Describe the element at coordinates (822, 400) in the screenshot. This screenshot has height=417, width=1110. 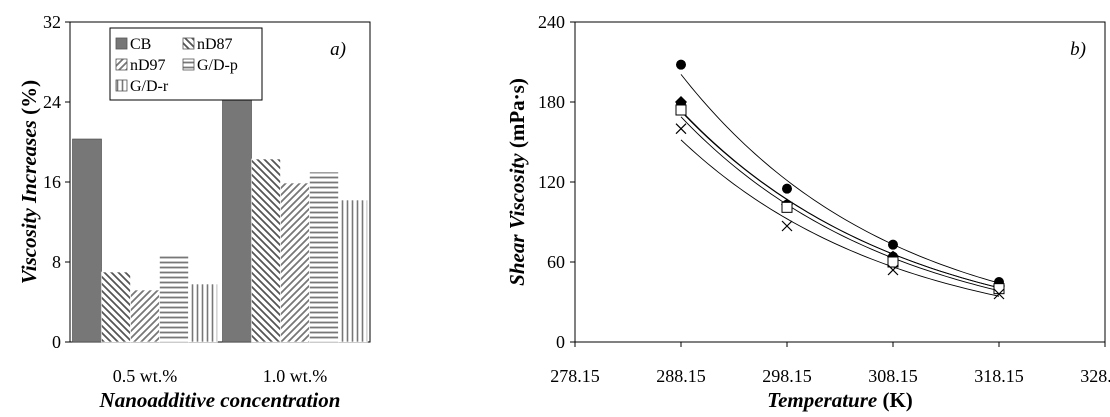
I see `panel-b-x-axis-title-main: Temperature` at that location.